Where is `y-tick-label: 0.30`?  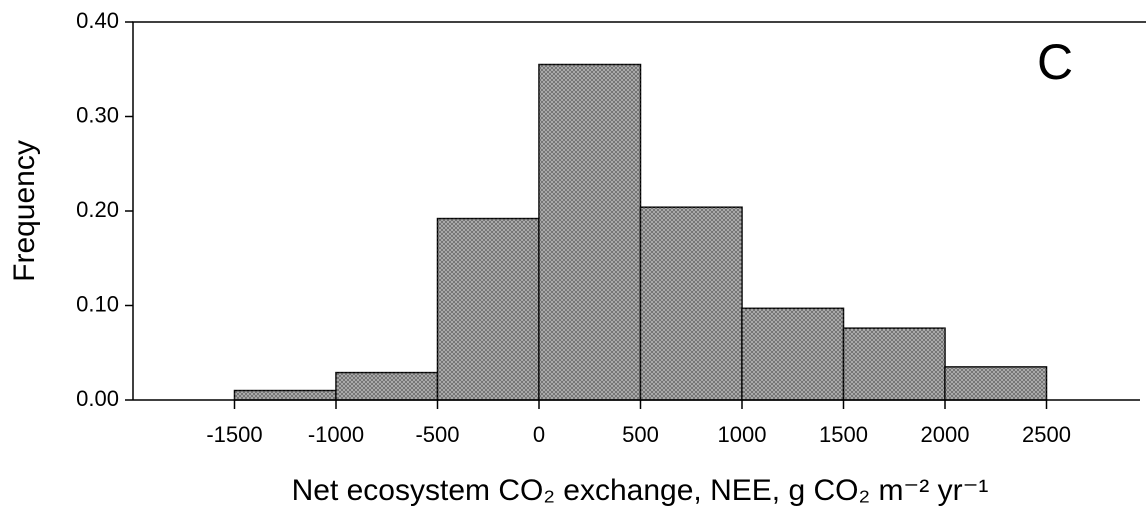 y-tick-label: 0.30 is located at coordinates (97, 114).